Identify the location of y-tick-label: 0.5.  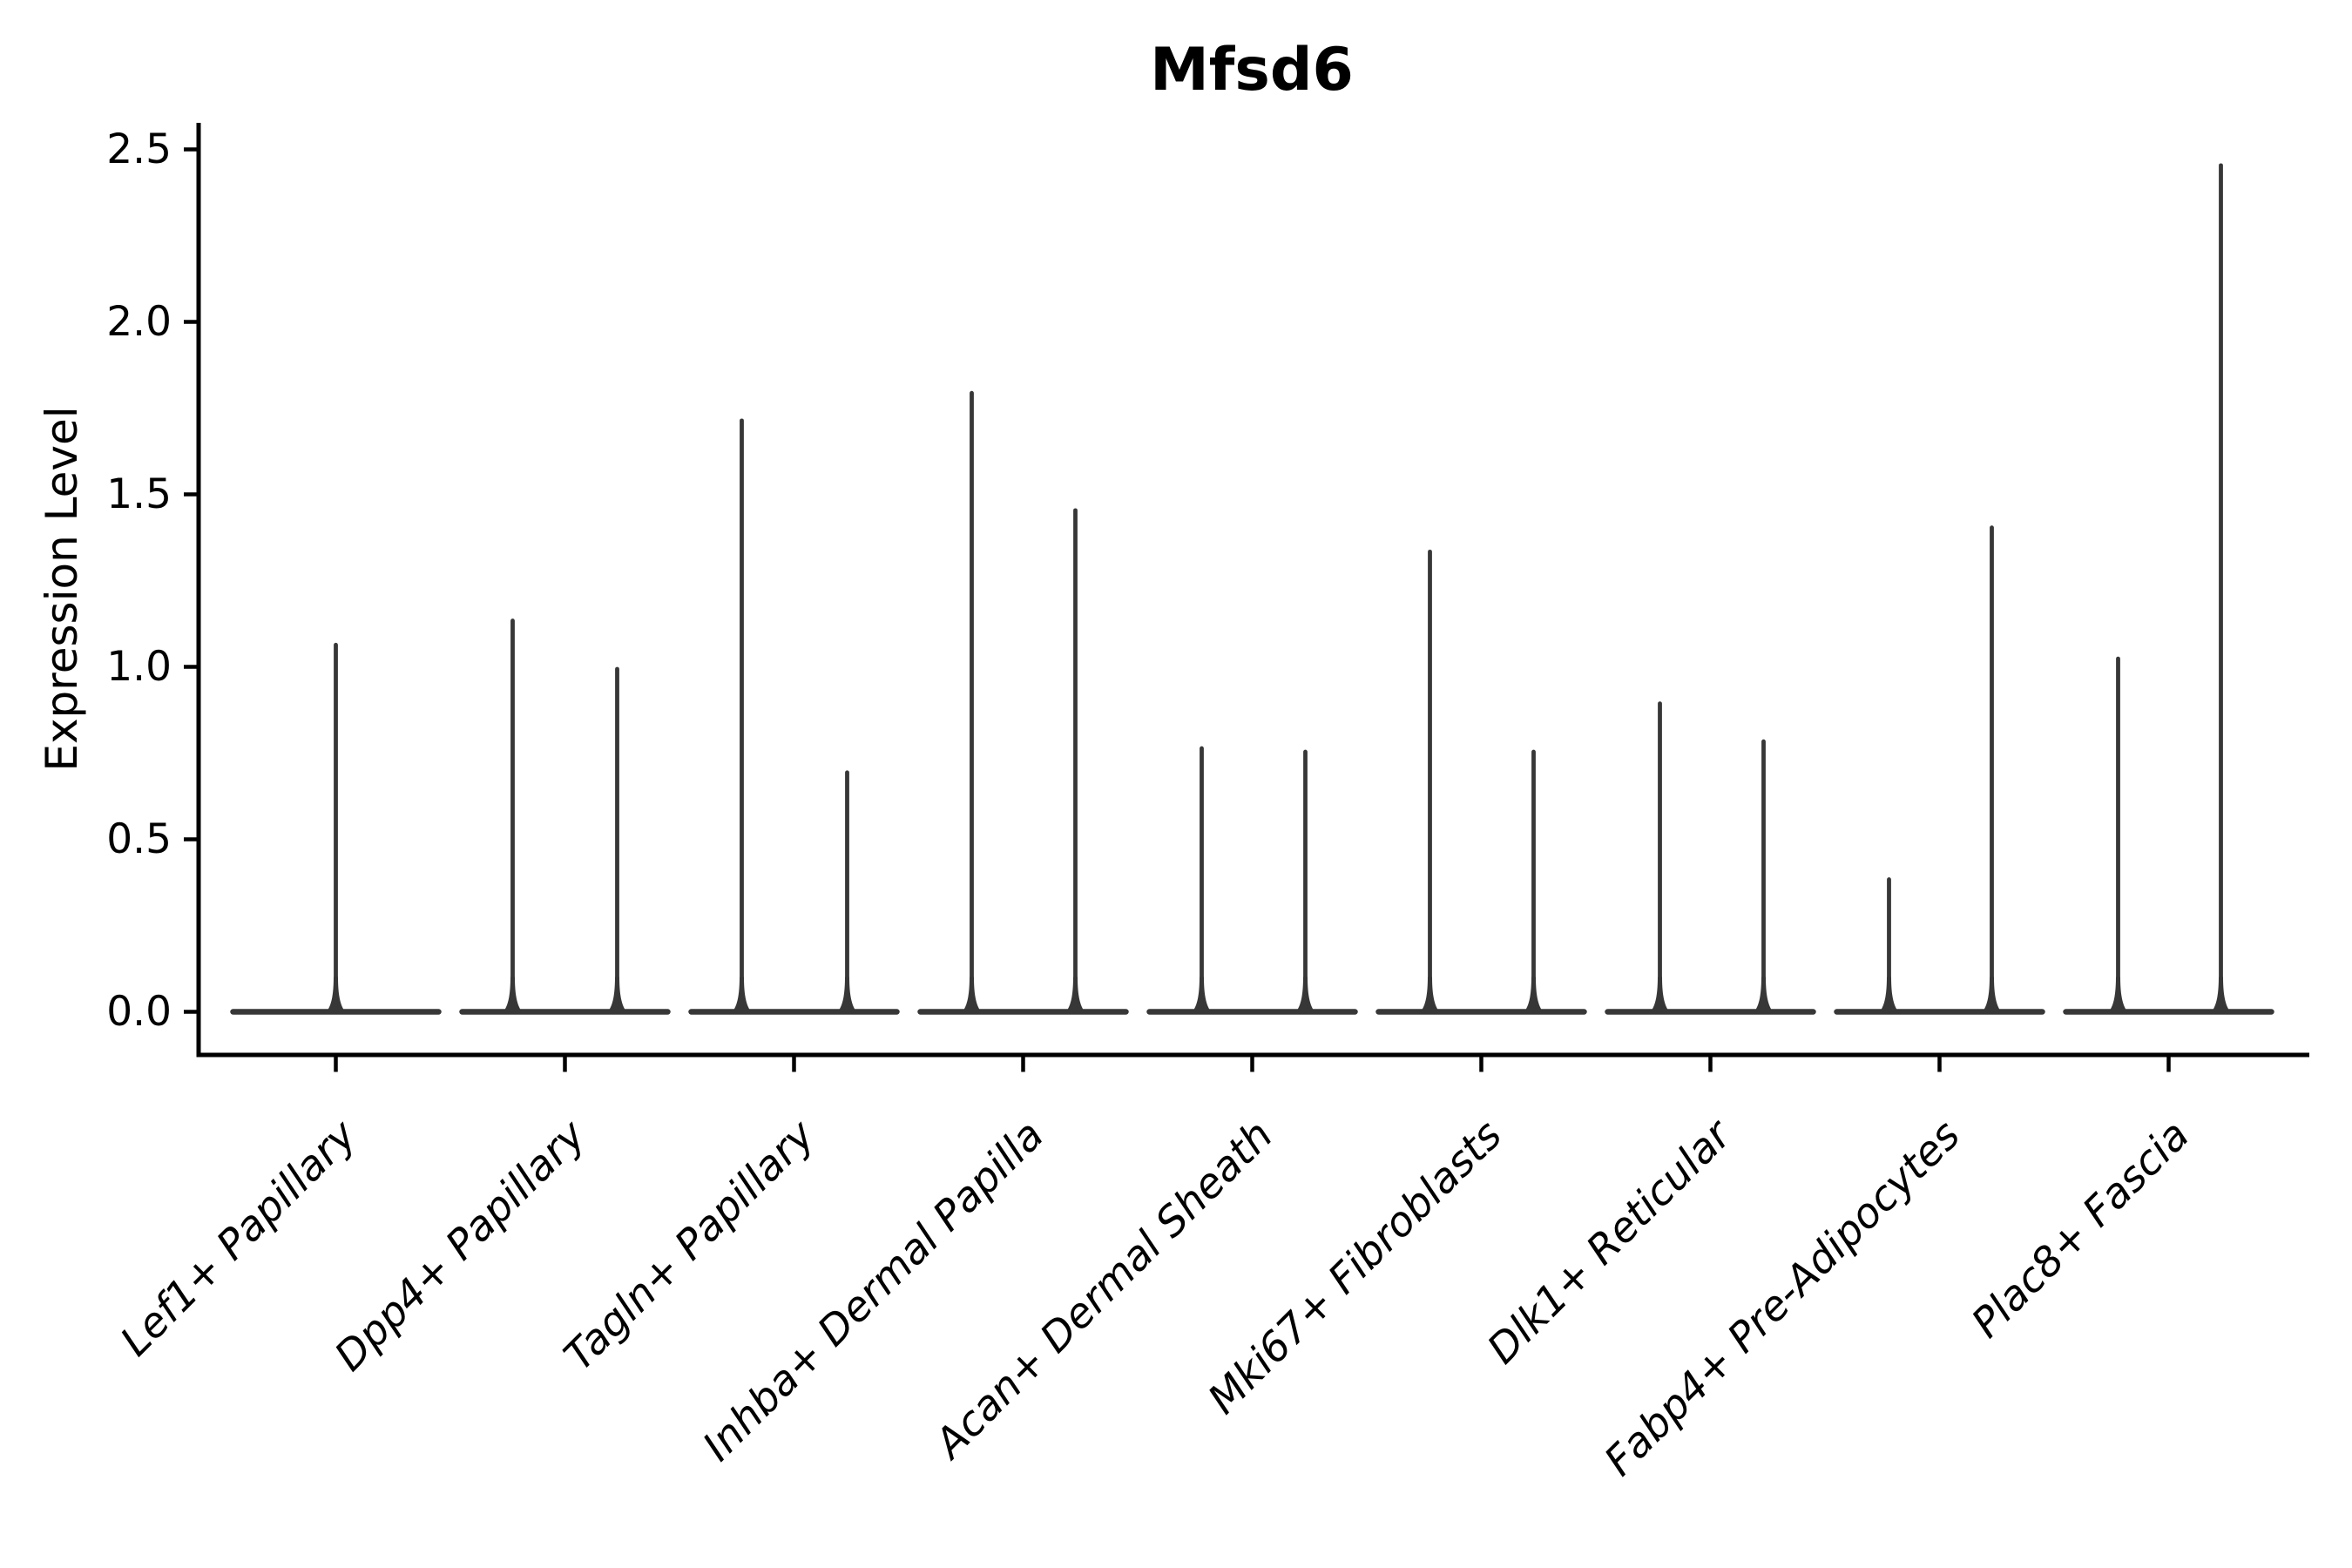
(139, 839).